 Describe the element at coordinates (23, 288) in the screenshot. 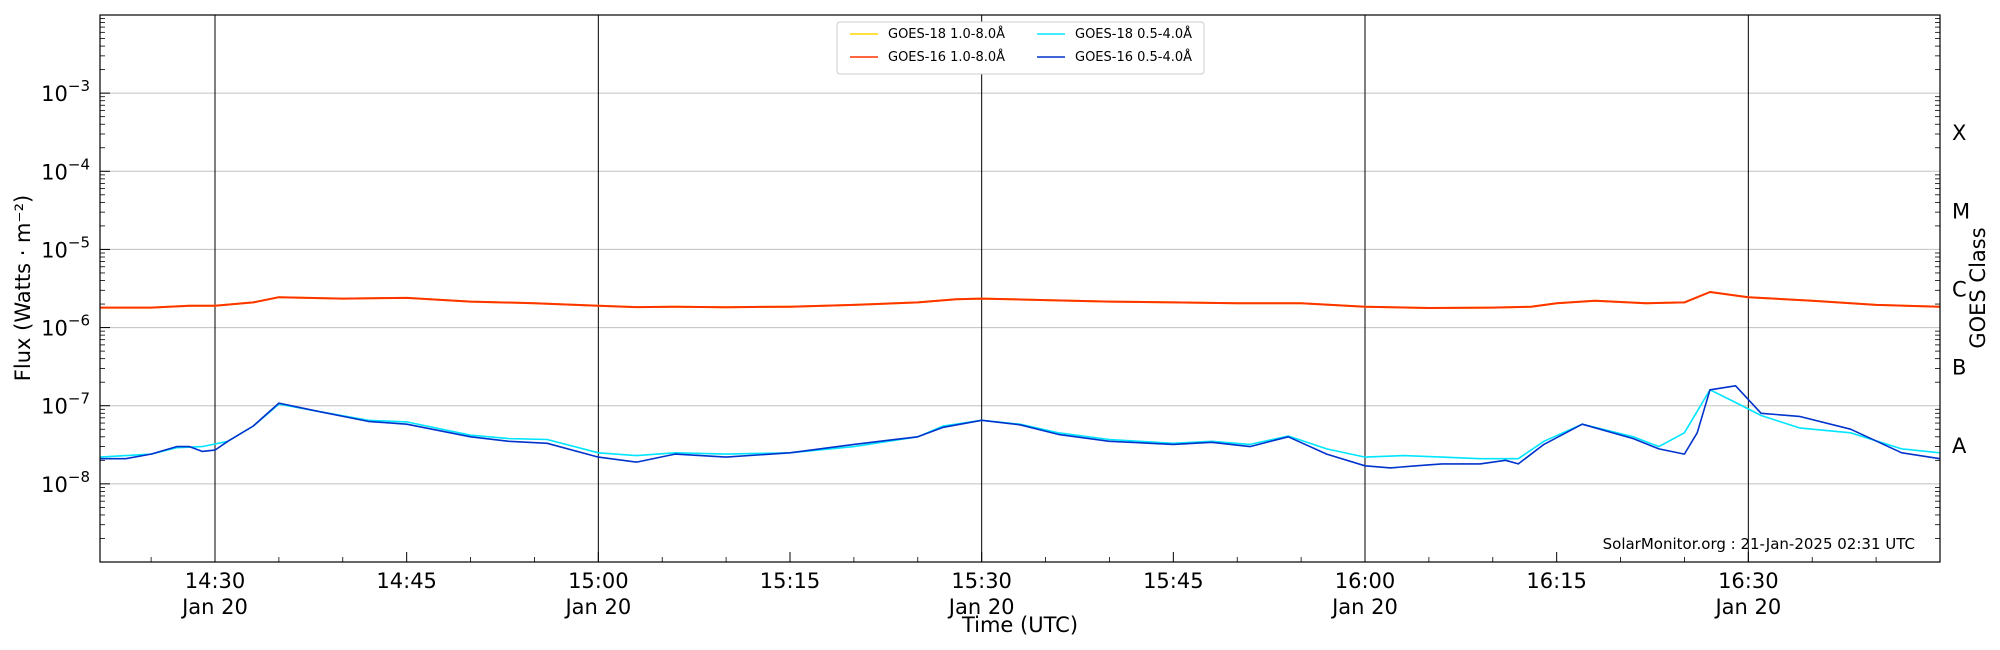

I see `y-axis-title: Flux (Watts · m⁻²)` at that location.